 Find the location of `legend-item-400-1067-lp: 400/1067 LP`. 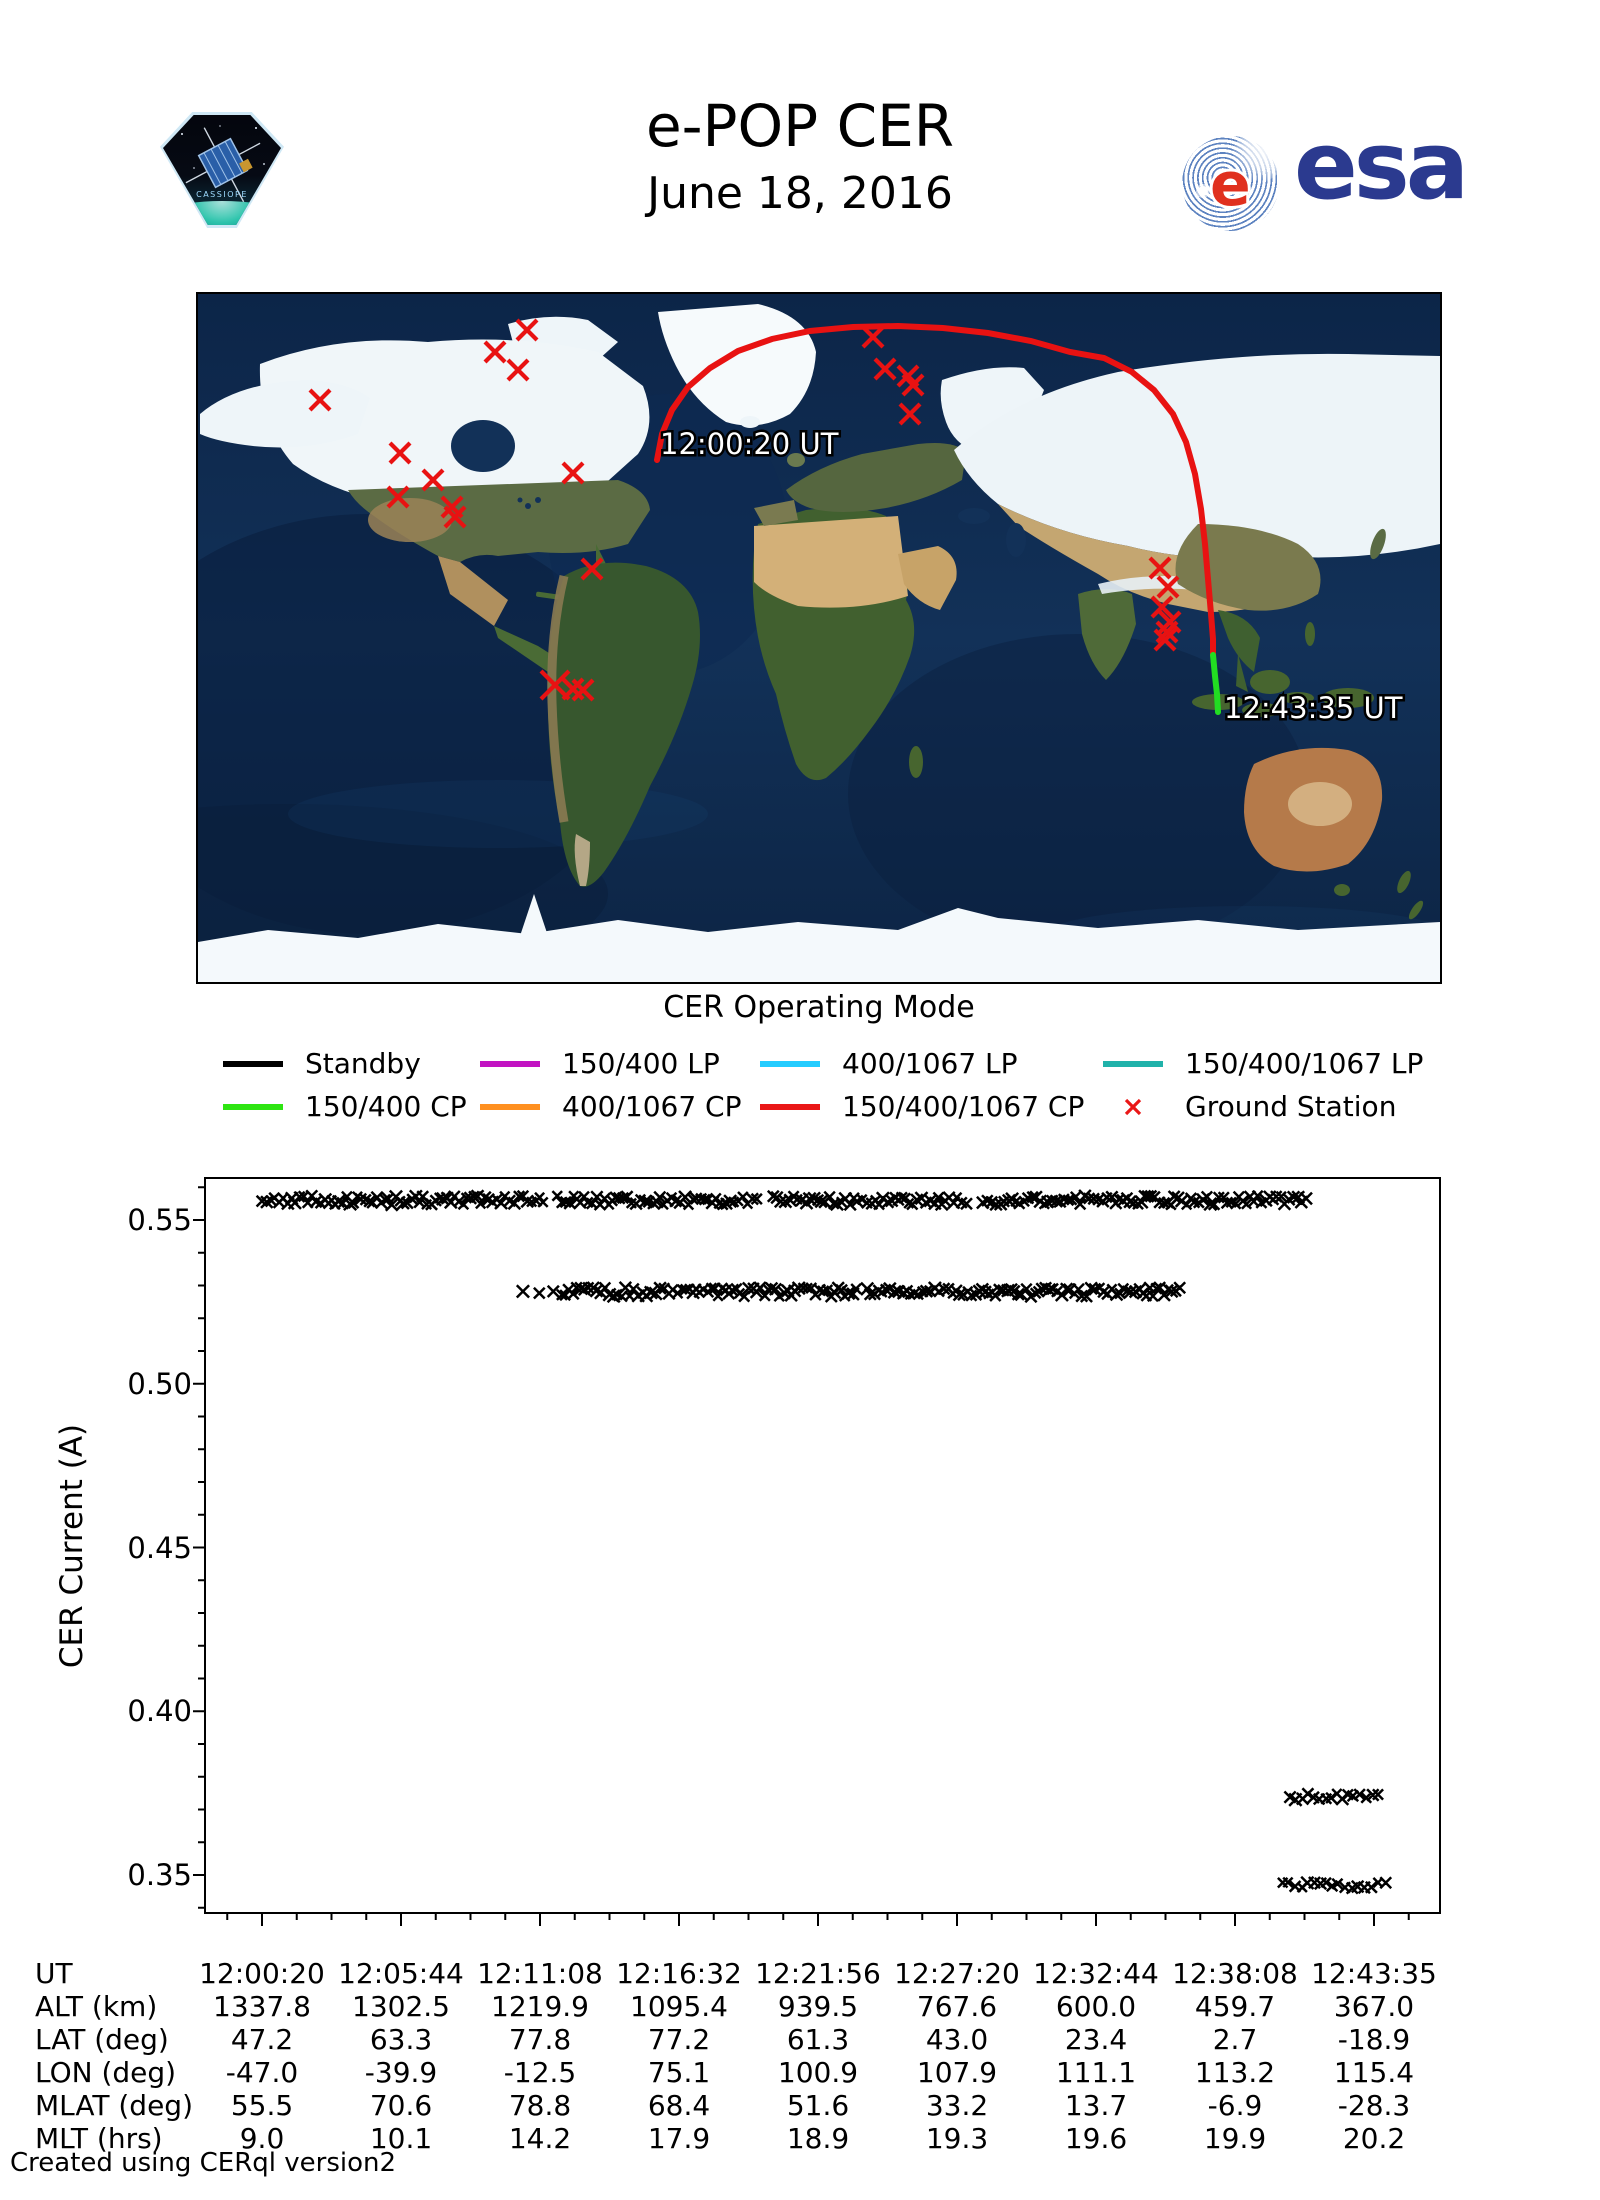

legend-item-400-1067-lp: 400/1067 LP is located at coordinates (931, 1063).